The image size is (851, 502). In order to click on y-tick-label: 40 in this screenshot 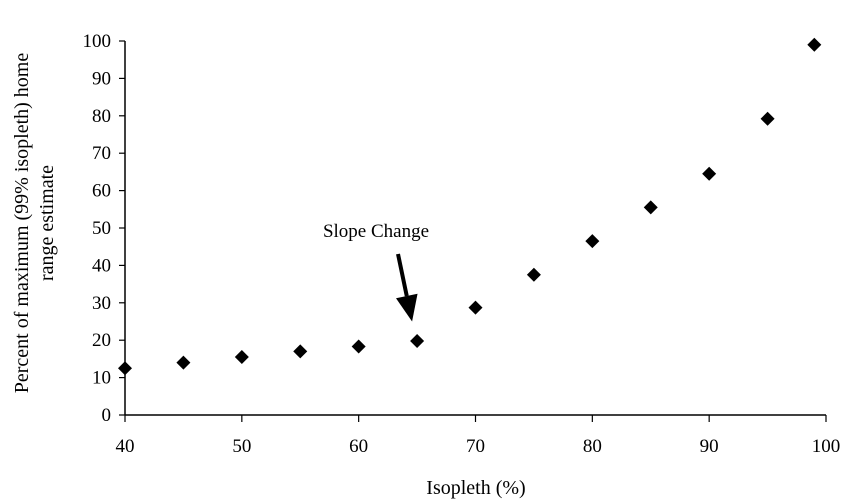, I will do `click(101, 265)`.